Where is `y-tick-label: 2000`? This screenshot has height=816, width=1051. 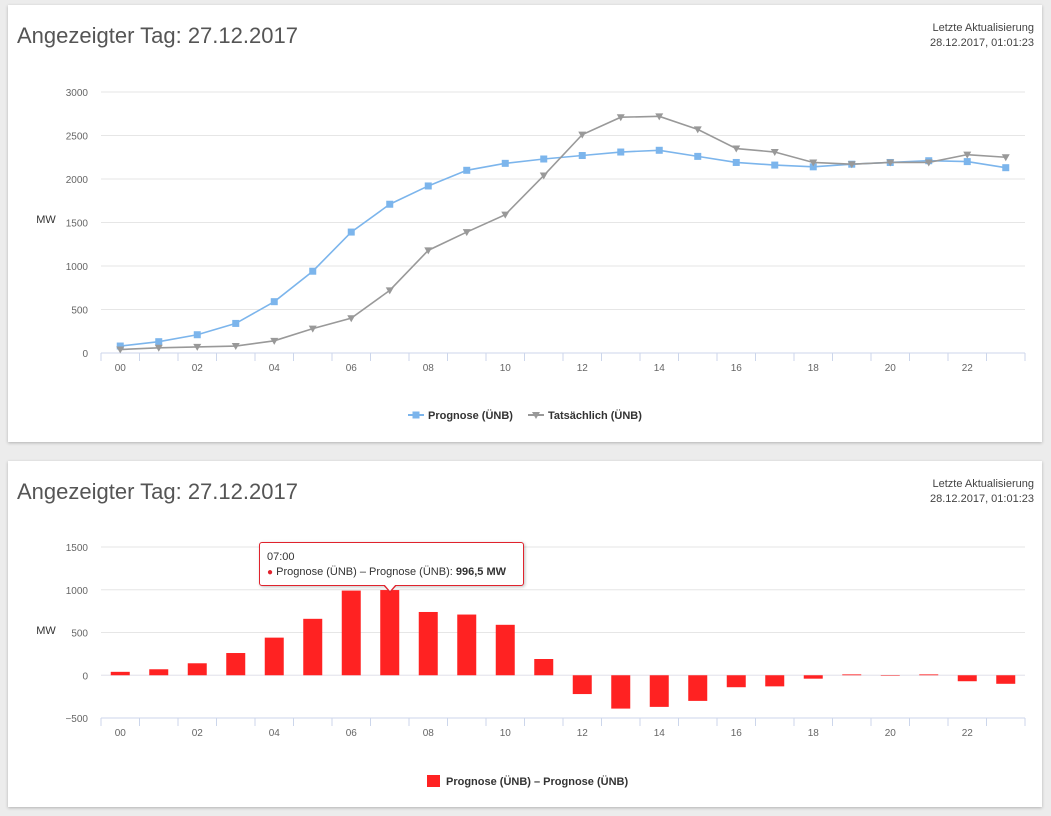 y-tick-label: 2000 is located at coordinates (77, 180).